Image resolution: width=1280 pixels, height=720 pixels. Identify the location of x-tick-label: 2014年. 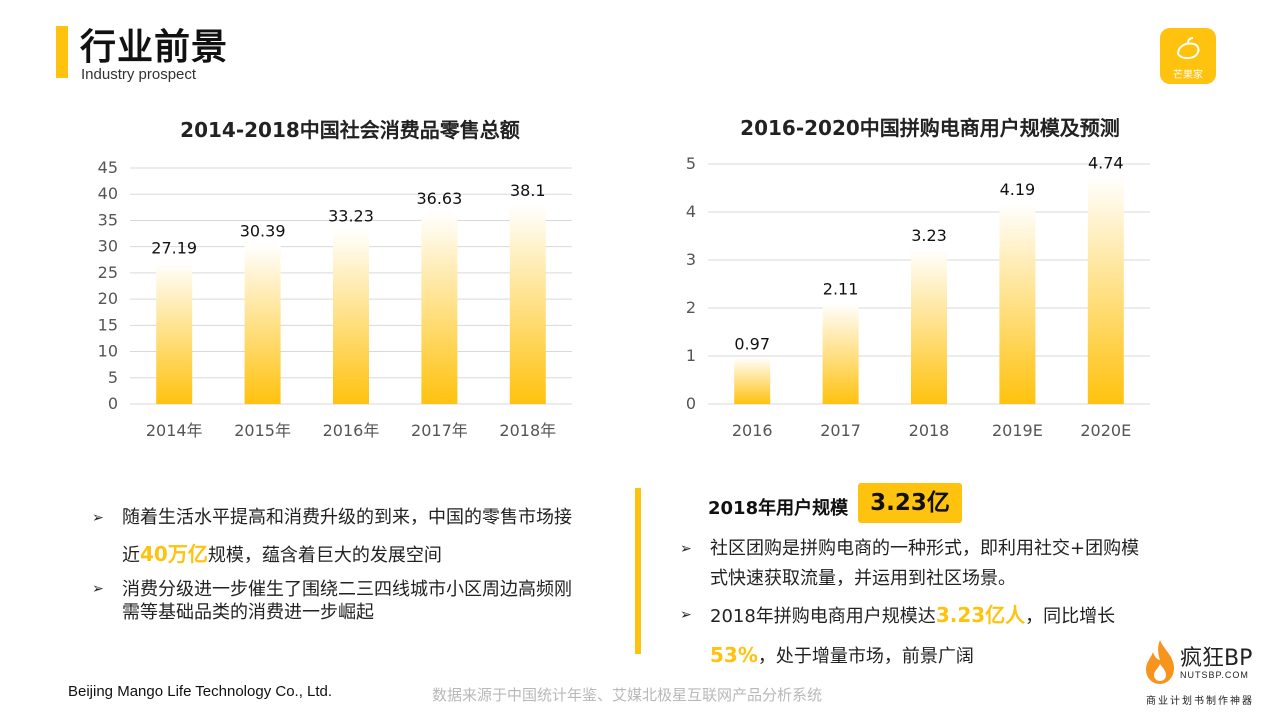
(174, 430).